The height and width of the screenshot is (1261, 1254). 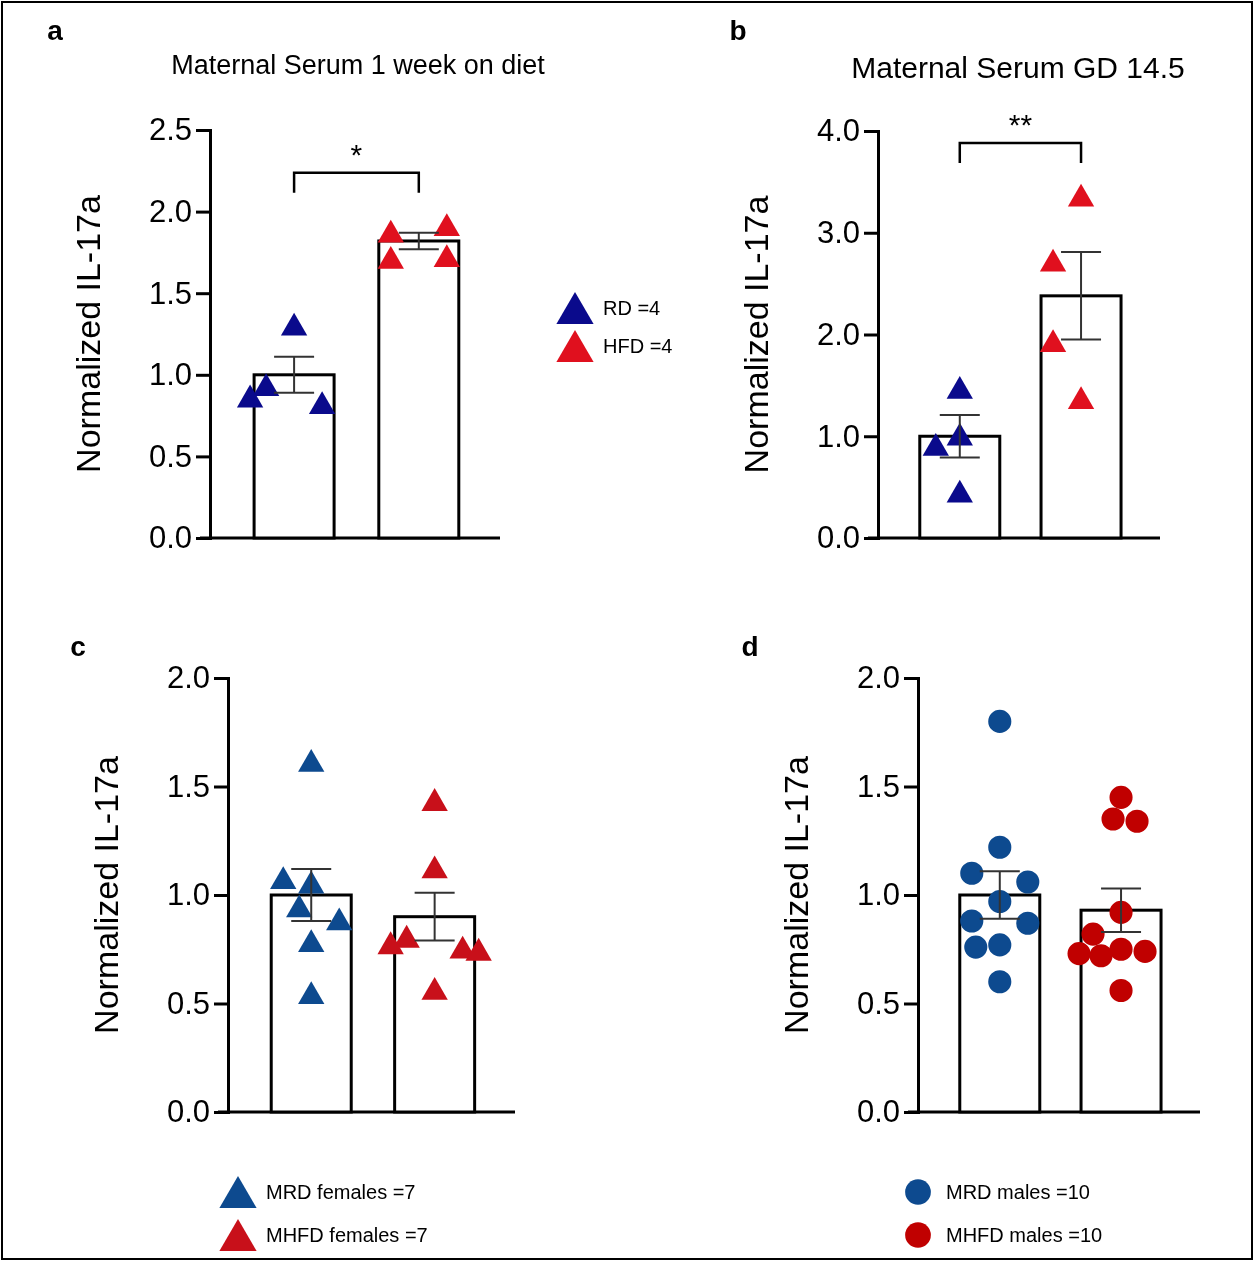 What do you see at coordinates (1020, 125) in the screenshot?
I see `annotation: **` at bounding box center [1020, 125].